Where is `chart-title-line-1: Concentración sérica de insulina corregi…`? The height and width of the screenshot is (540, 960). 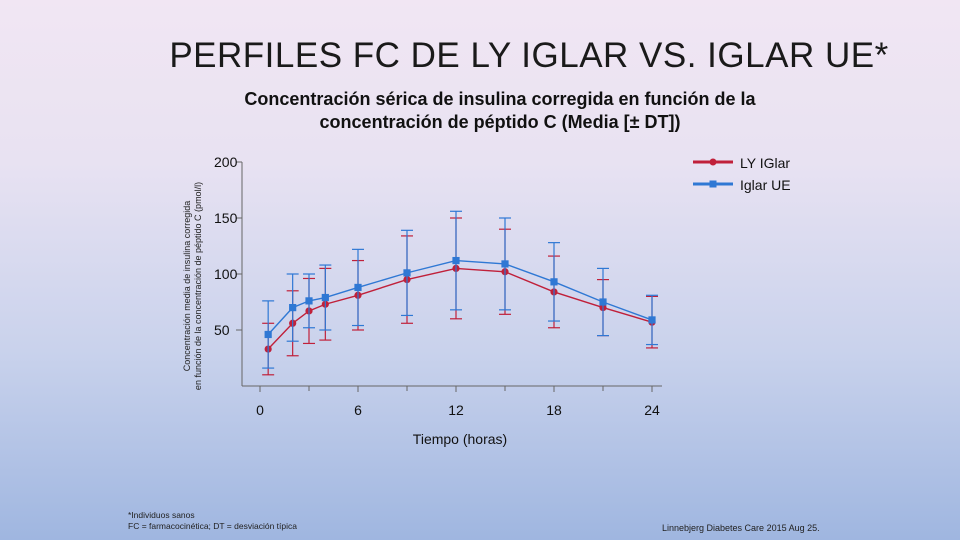
chart-title-line-1: Concentración sérica de insulina corregi… is located at coordinates (500, 99).